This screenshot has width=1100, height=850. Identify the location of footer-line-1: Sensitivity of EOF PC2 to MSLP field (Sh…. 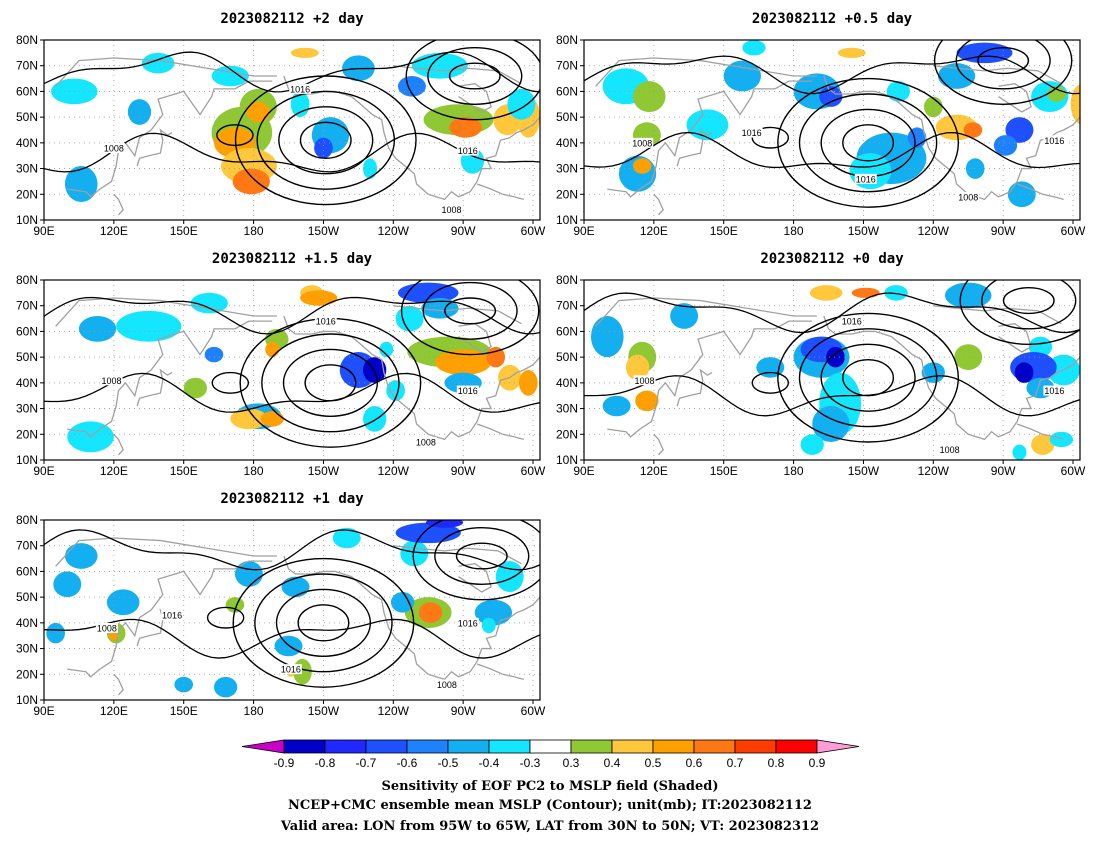
(549, 786).